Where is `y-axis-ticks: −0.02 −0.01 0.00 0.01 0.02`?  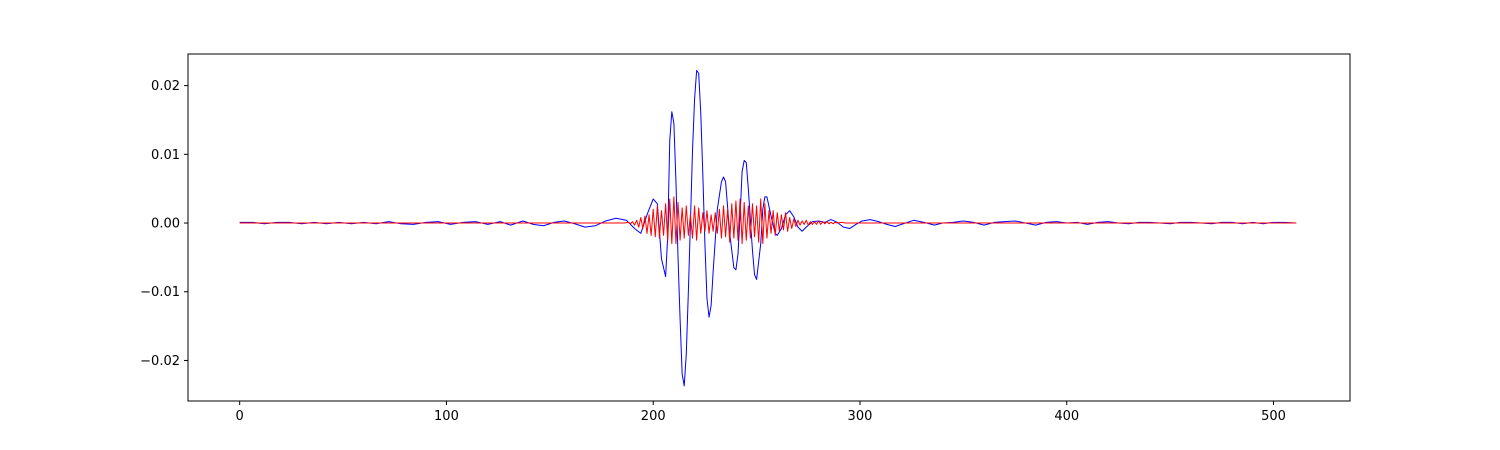
y-axis-ticks: −0.02 −0.01 0.00 0.01 0.02 is located at coordinates (164, 224).